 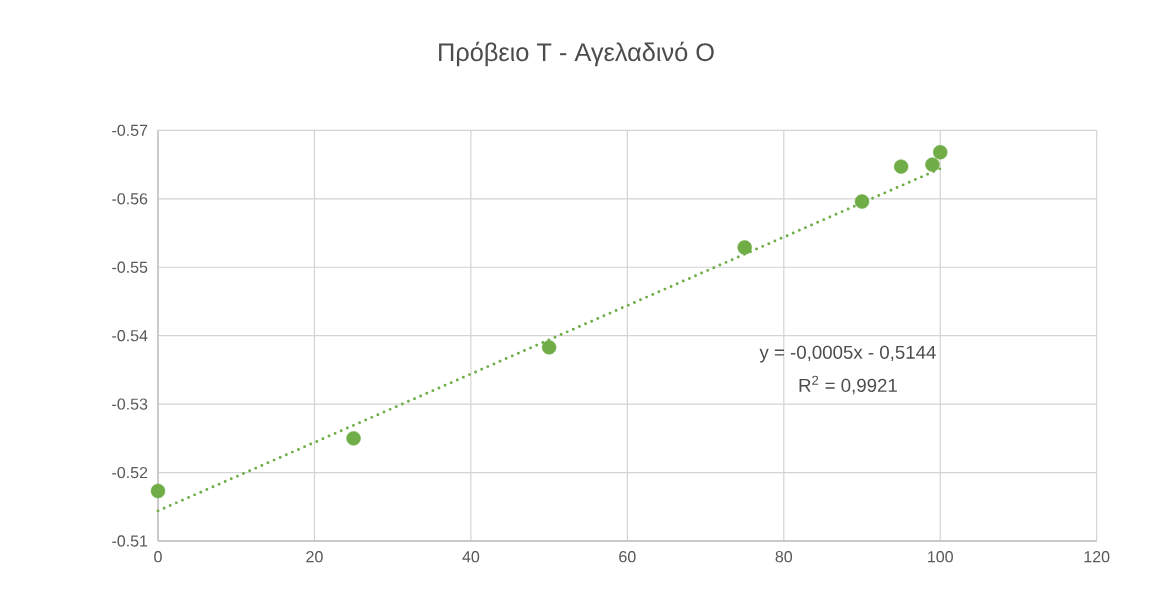 What do you see at coordinates (130, 541) in the screenshot?
I see `y-tick-label: -0.51` at bounding box center [130, 541].